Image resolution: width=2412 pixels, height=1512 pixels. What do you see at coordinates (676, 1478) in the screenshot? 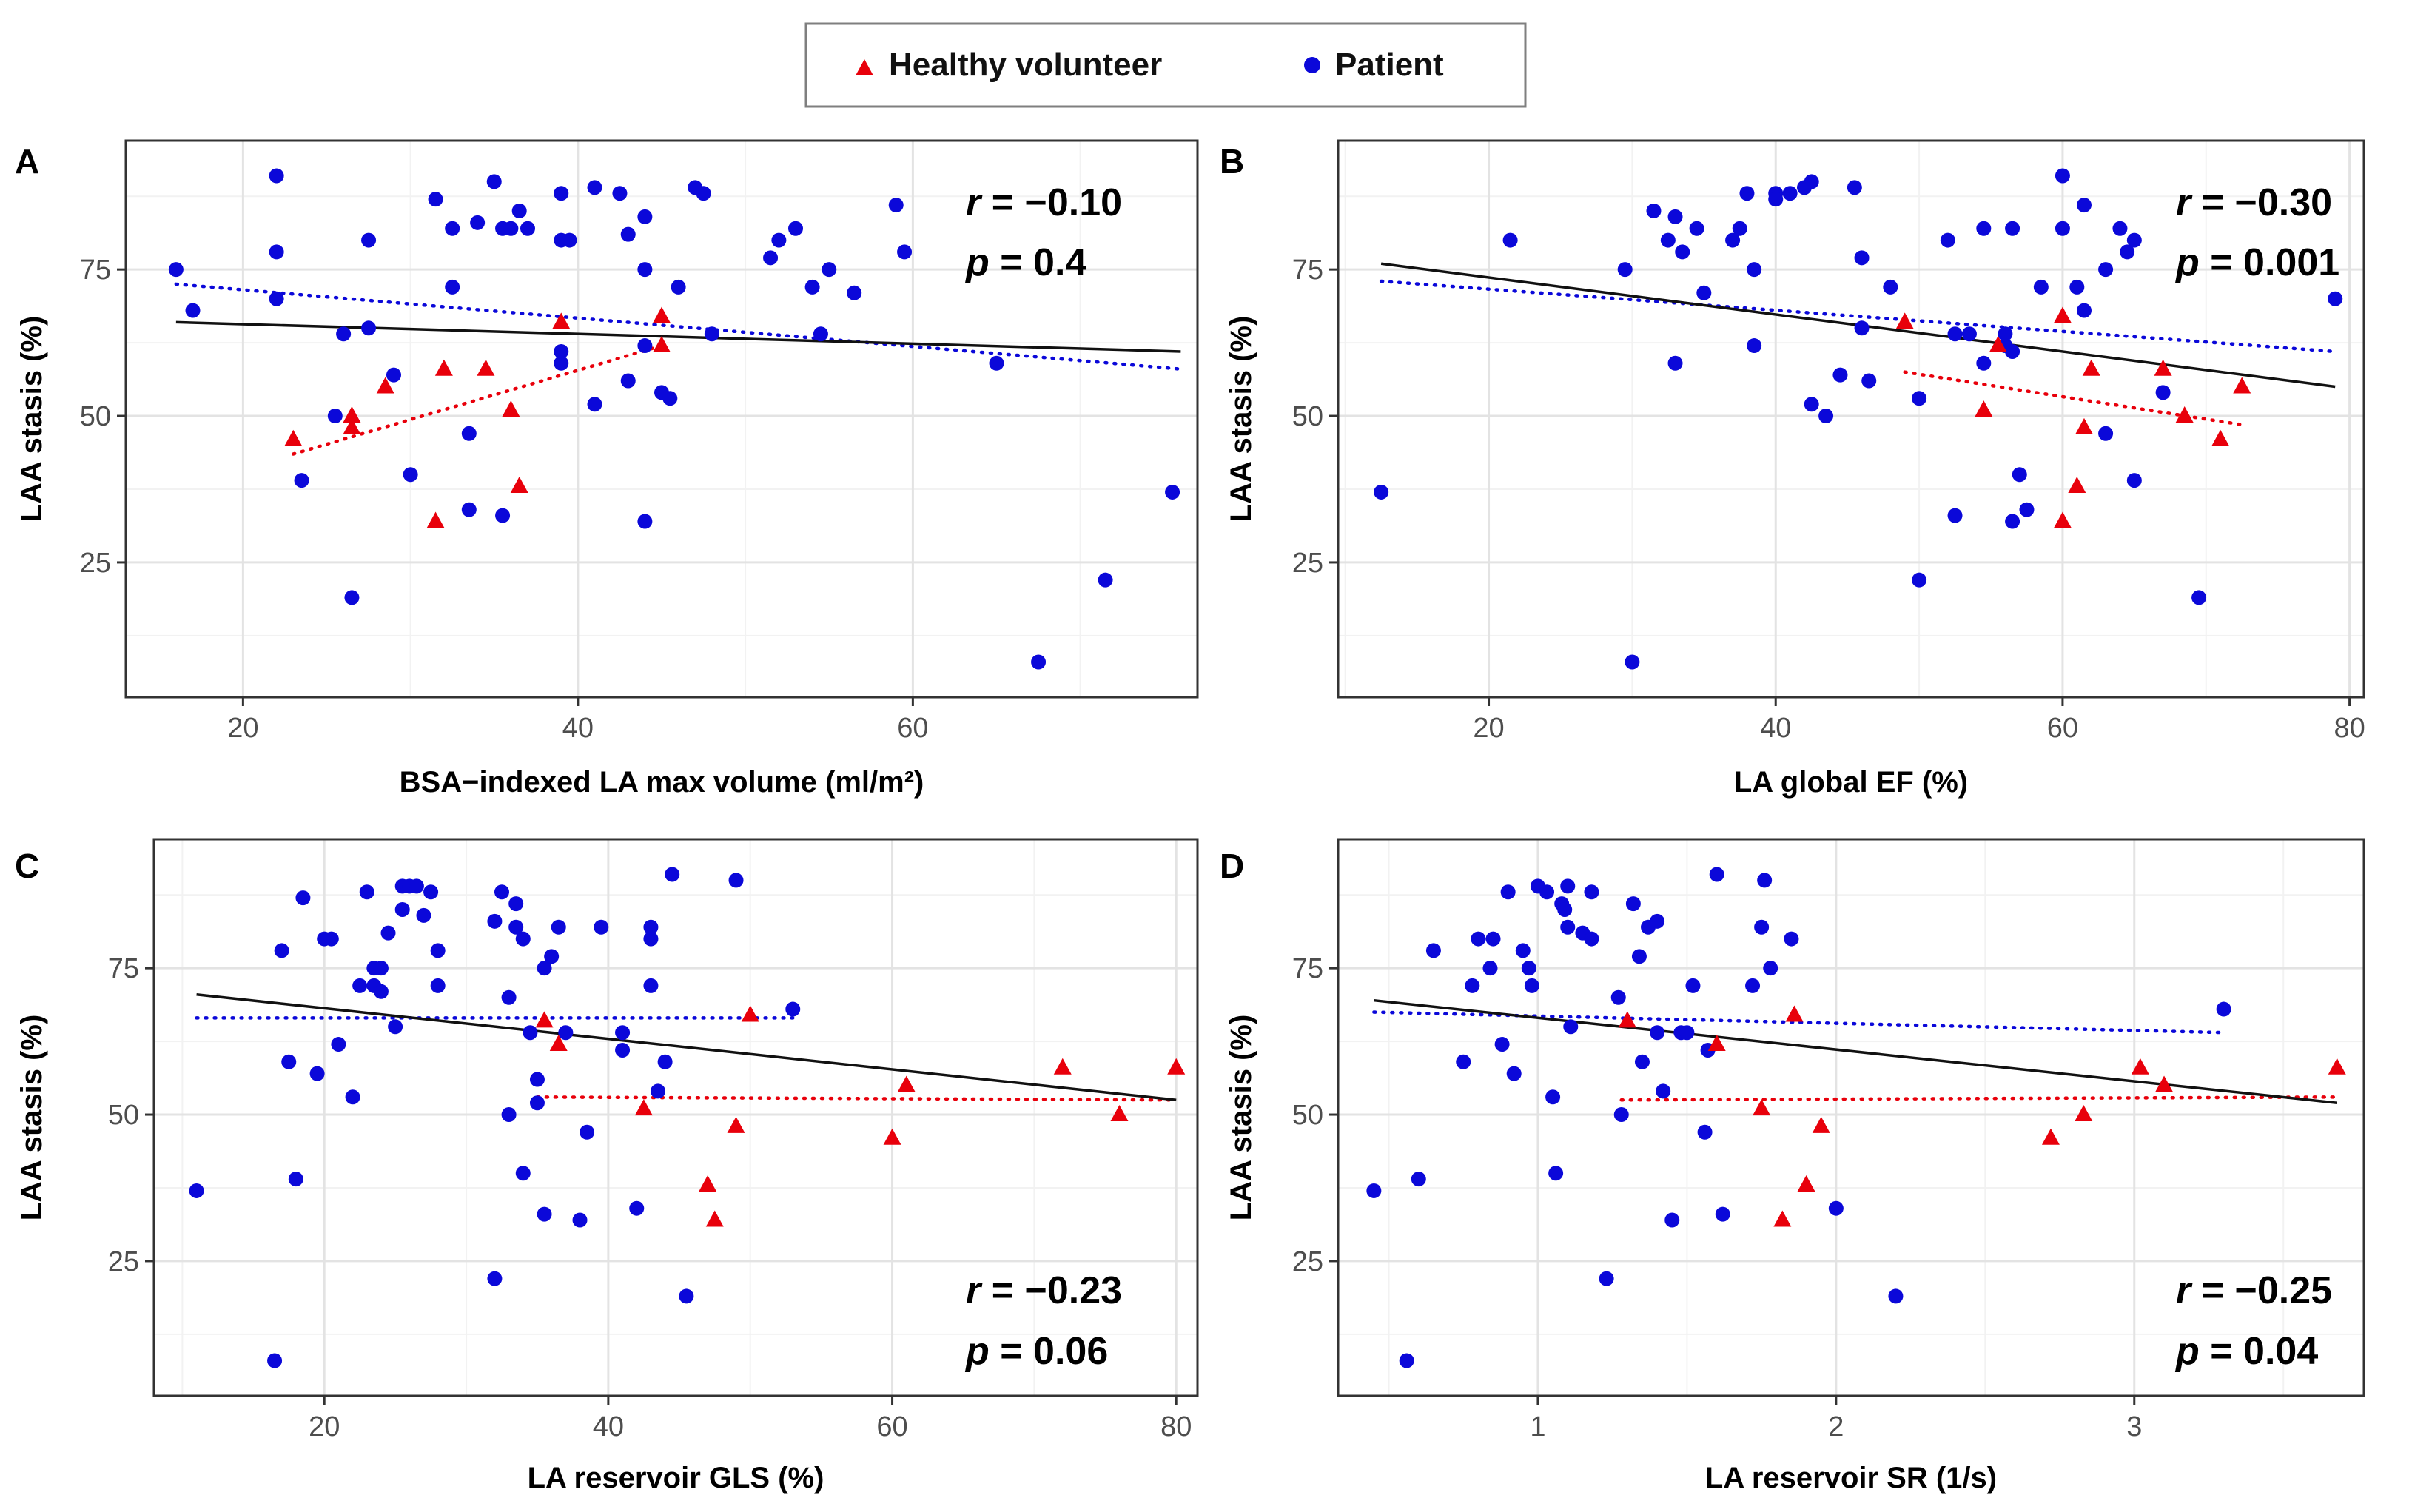
I see `panel-c-xlabel: LA reservoir GLS (%)` at bounding box center [676, 1478].